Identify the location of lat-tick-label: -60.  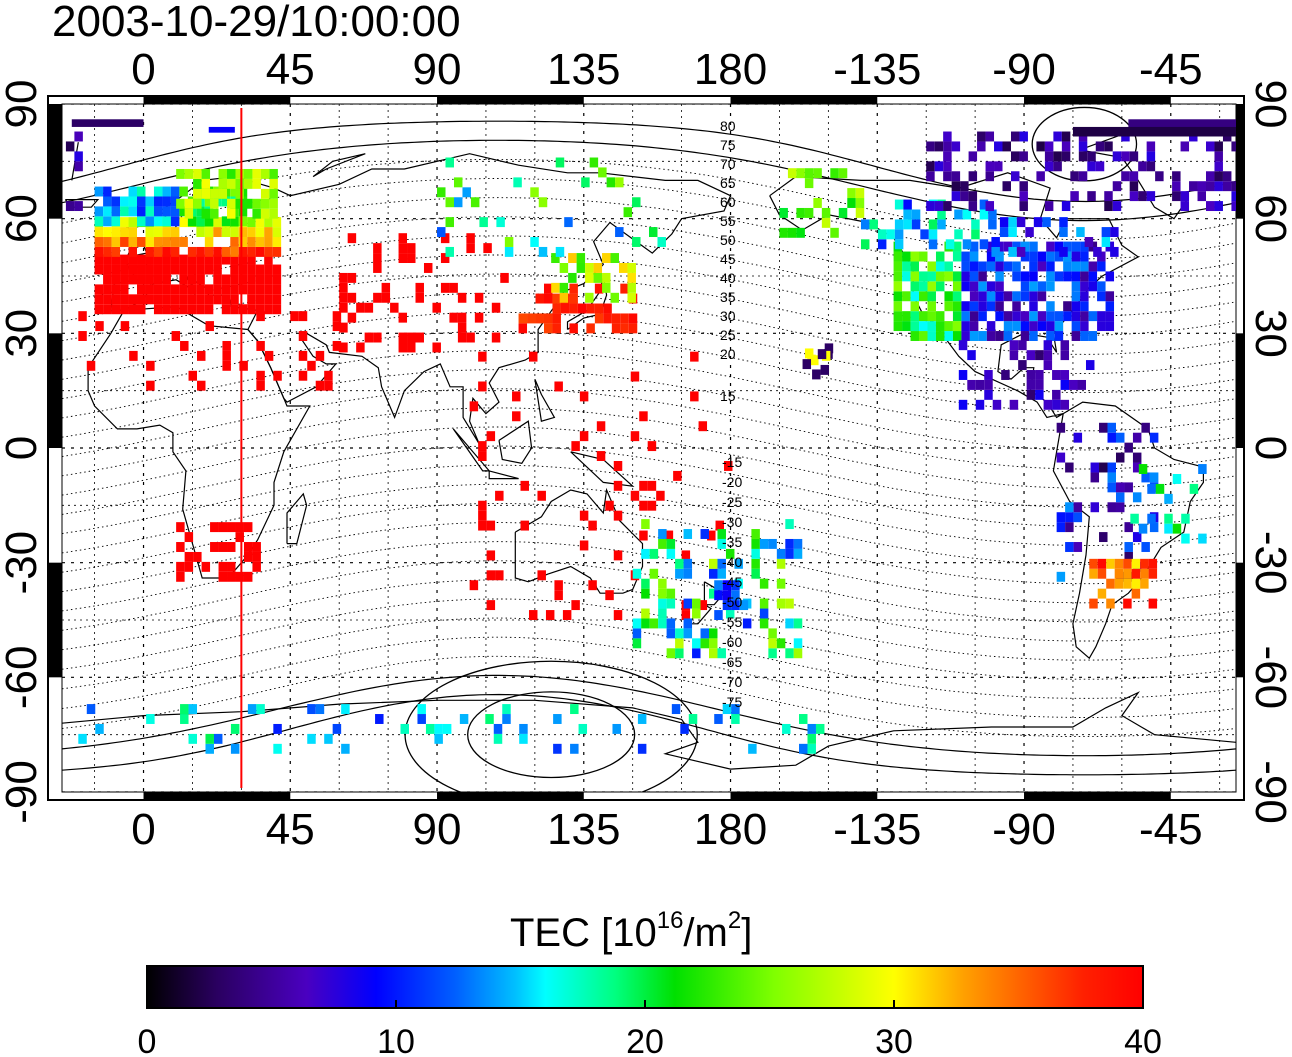
(1269, 678).